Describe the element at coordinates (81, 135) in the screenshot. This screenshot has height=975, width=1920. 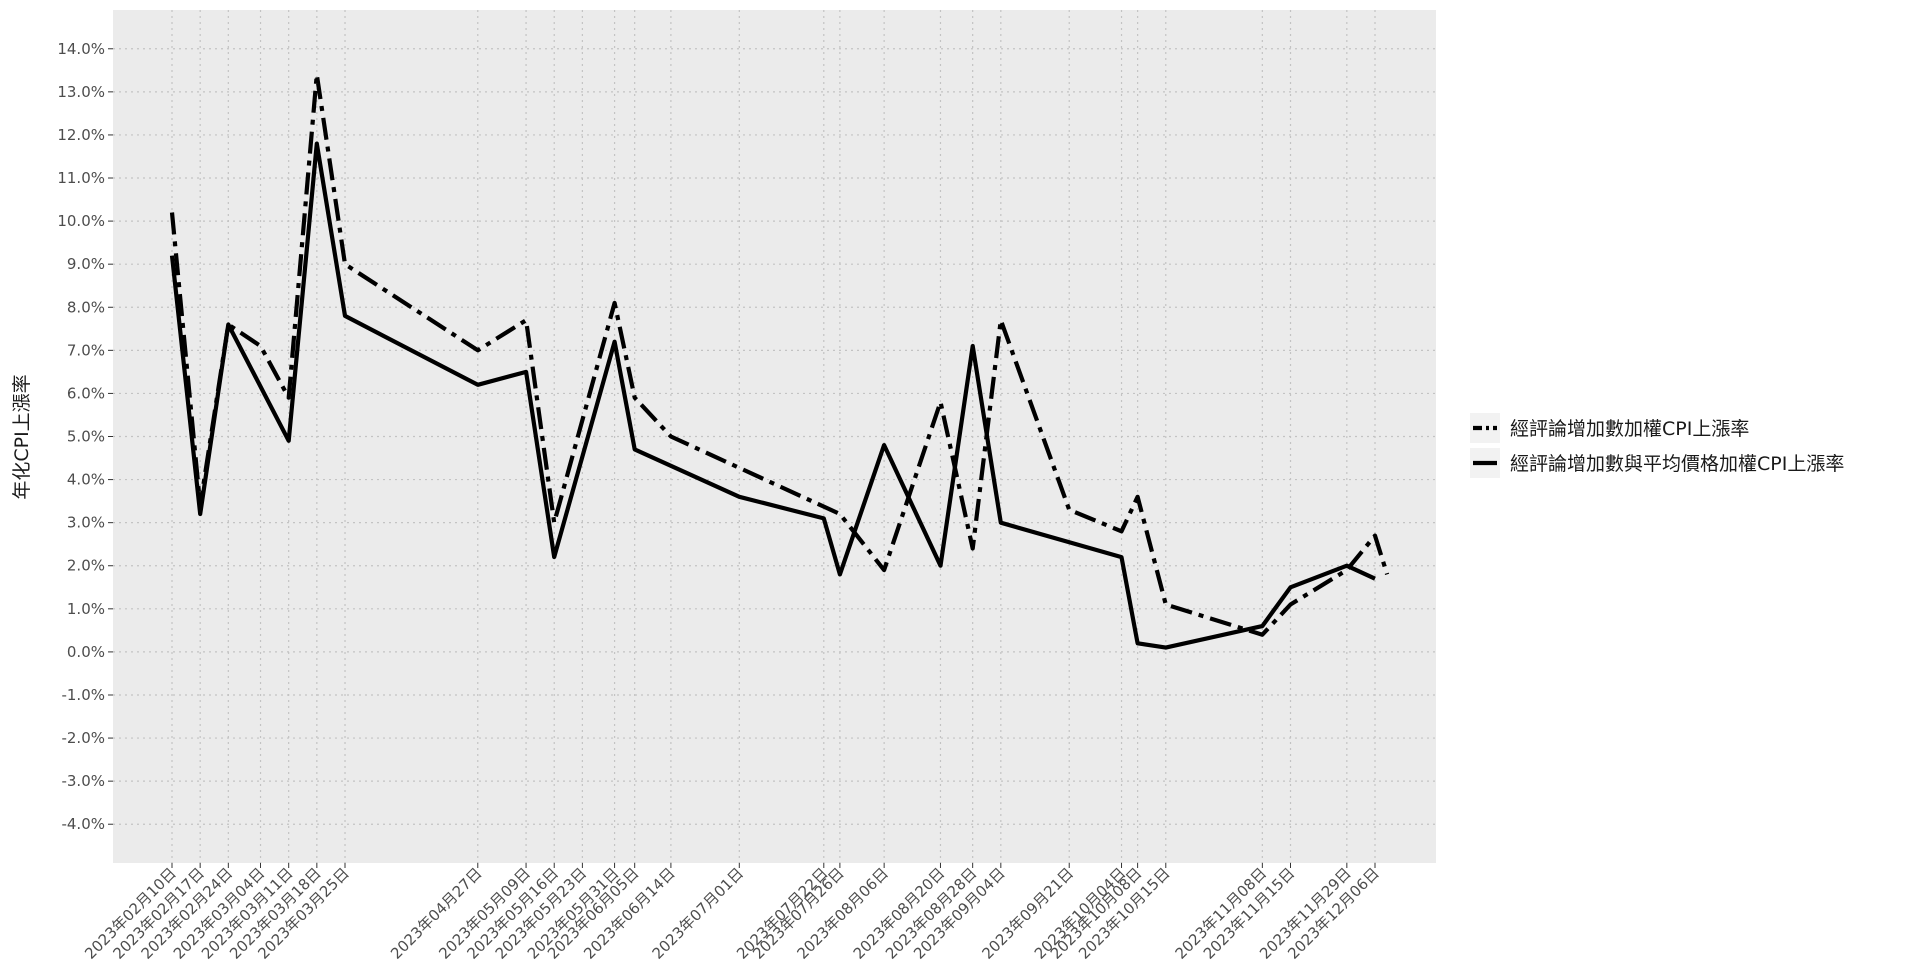
I see `y-tick-label: 12.0%` at that location.